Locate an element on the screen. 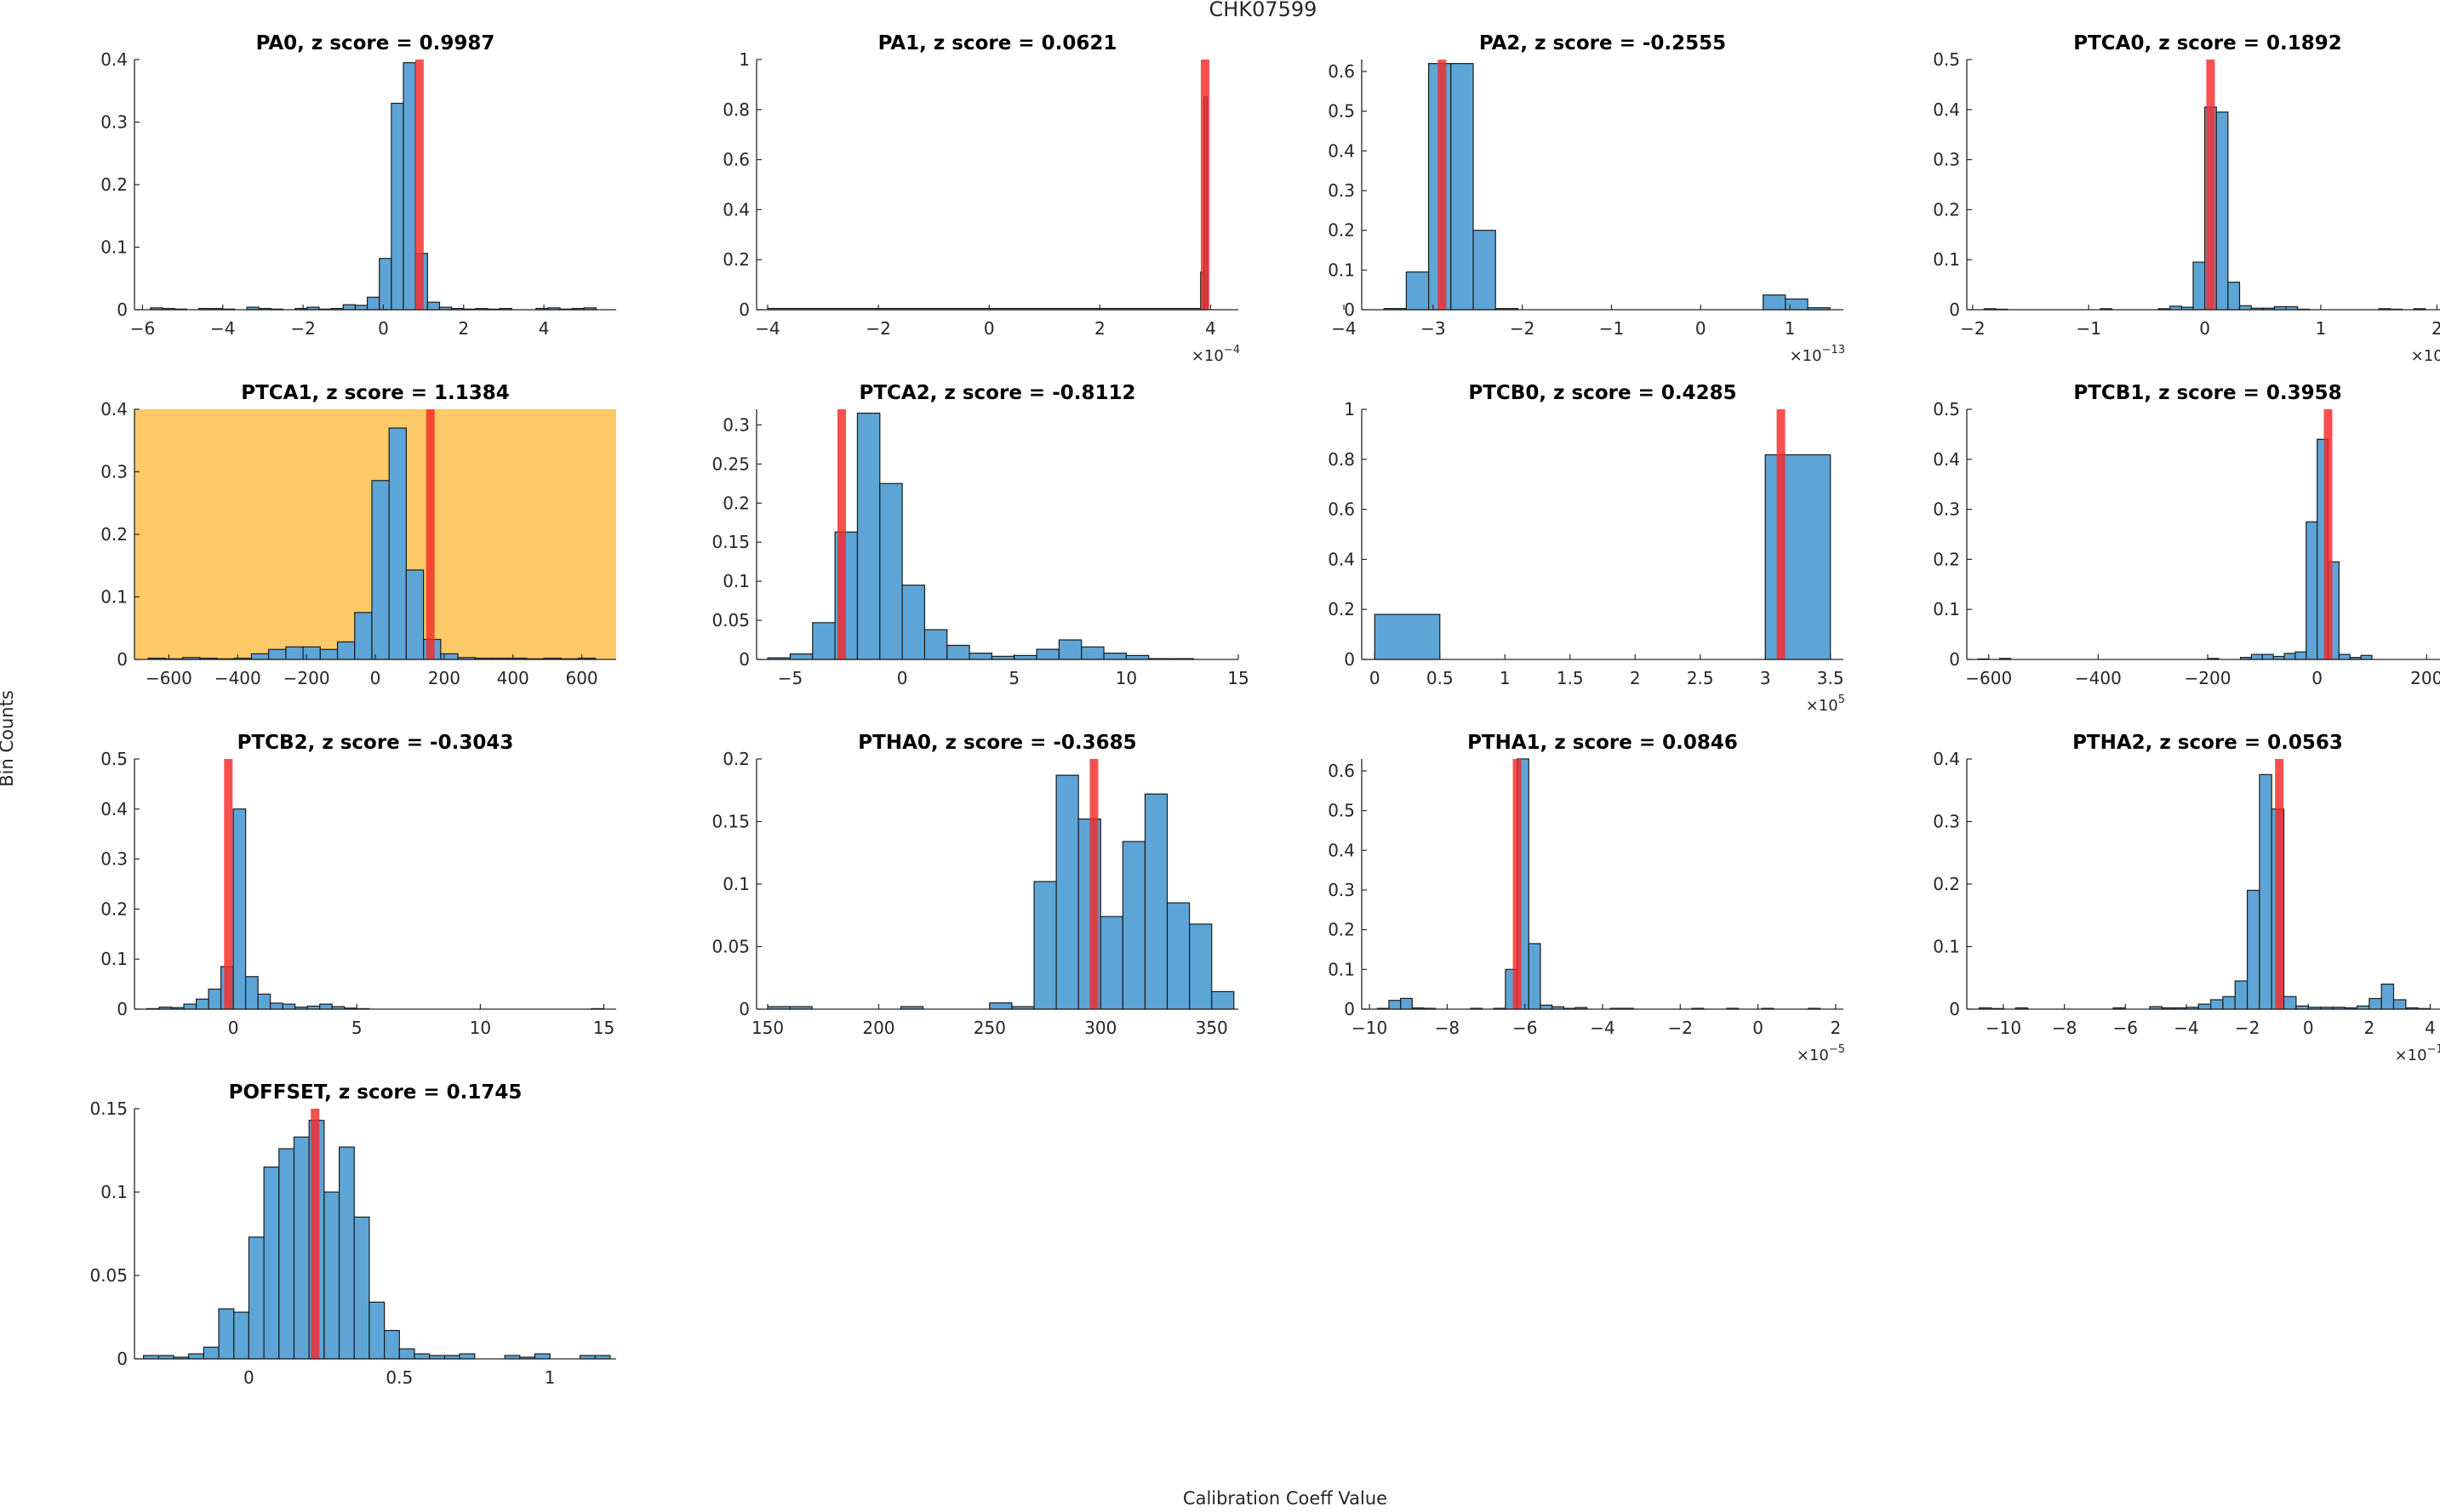 The image size is (2440, 1512). subplot-title: PTHA0, z score = -0.3685 is located at coordinates (997, 743).